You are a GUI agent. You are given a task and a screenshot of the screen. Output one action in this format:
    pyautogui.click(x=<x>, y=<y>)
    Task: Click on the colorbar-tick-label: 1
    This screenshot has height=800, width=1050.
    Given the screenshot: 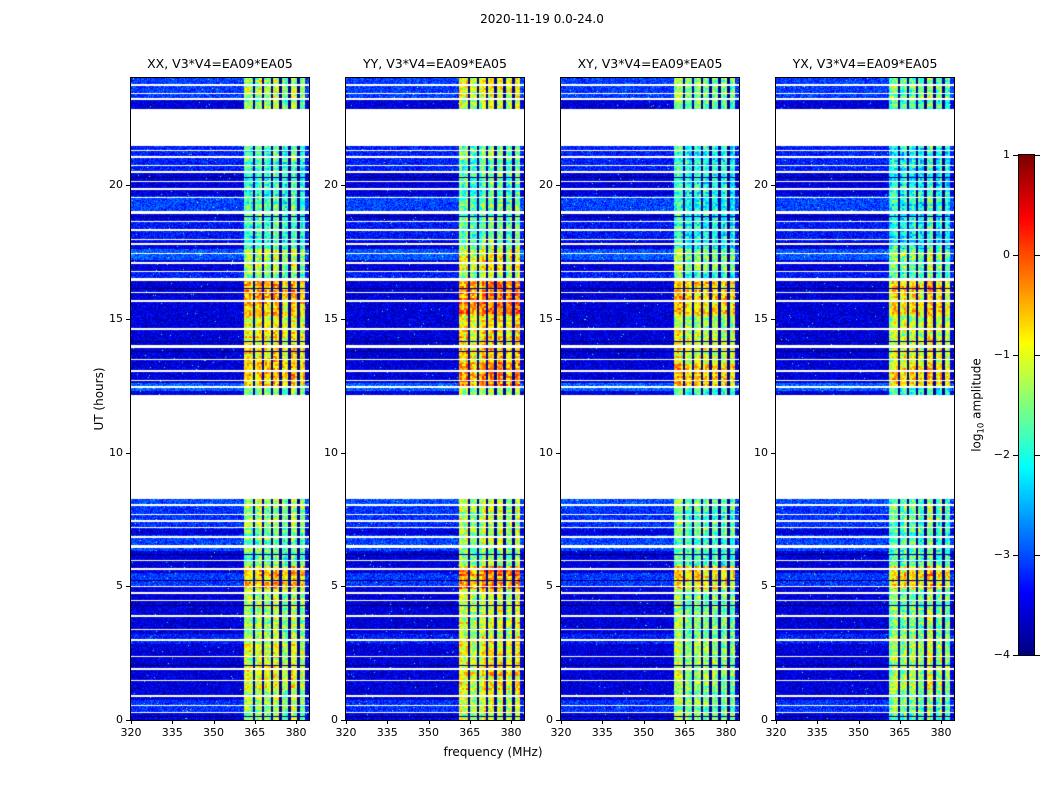 What is the action you would take?
    pyautogui.click(x=1006, y=154)
    